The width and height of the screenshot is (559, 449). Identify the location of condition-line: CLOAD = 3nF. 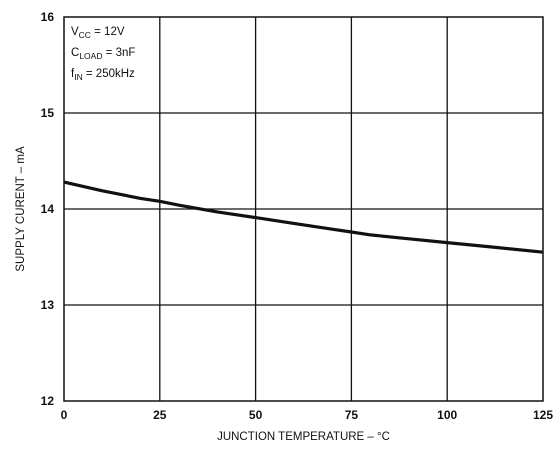
(103, 54).